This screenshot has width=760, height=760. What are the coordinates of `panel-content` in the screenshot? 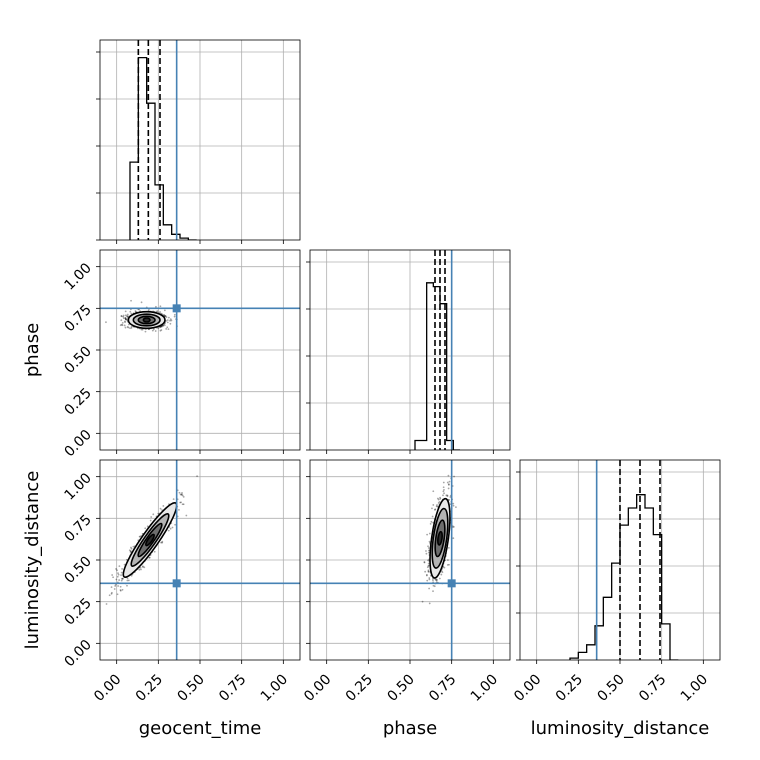 It's located at (200, 350).